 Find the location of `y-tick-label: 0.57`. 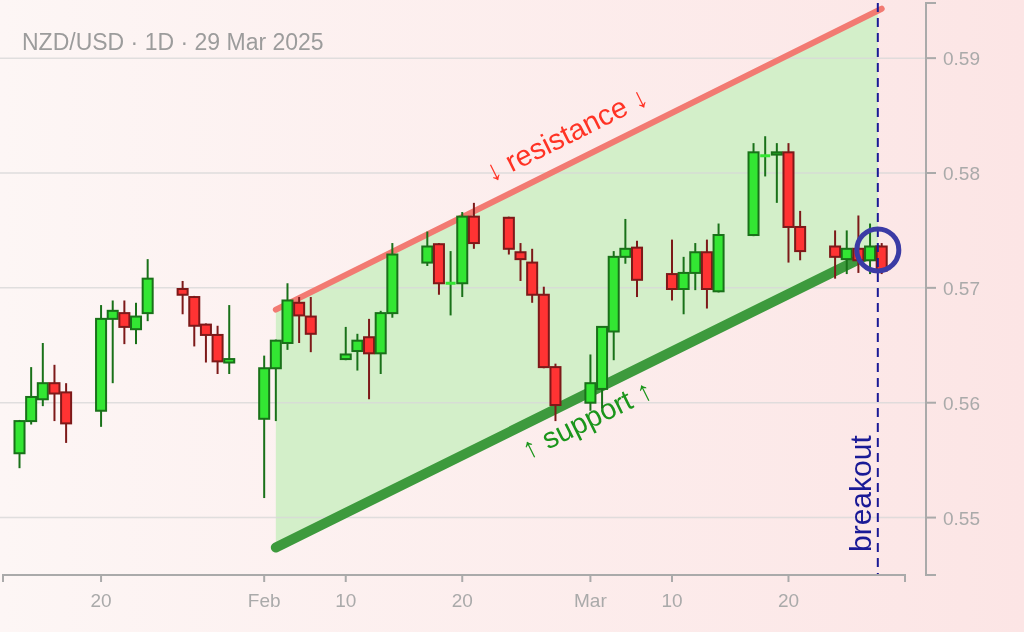

y-tick-label: 0.57 is located at coordinates (961, 288).